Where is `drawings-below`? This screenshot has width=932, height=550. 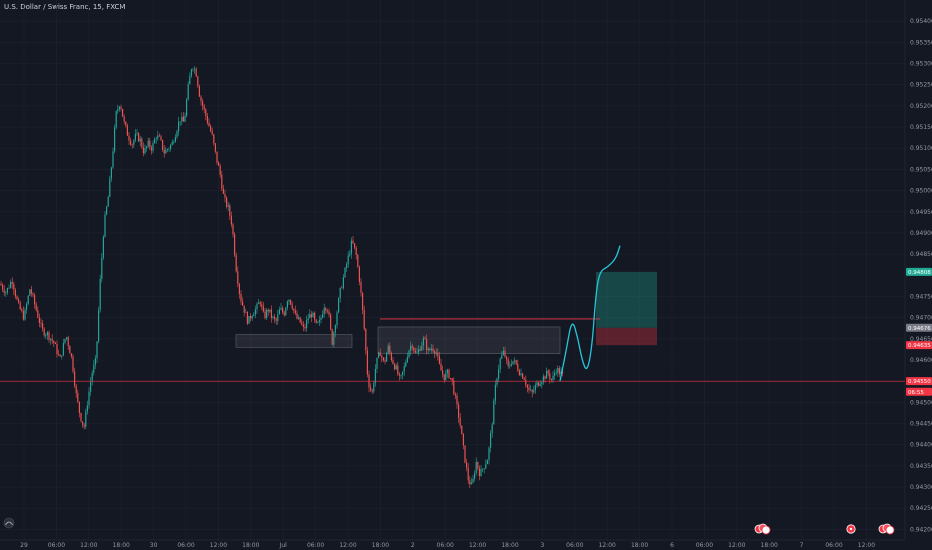
drawings-below is located at coordinates (446, 312).